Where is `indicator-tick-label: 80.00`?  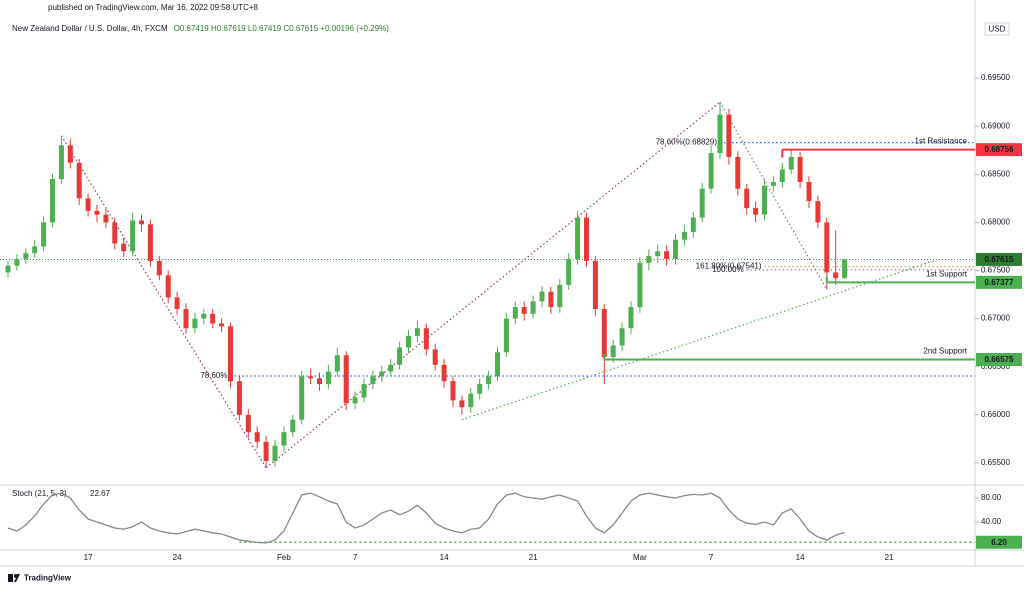
indicator-tick-label: 80.00 is located at coordinates (991, 497).